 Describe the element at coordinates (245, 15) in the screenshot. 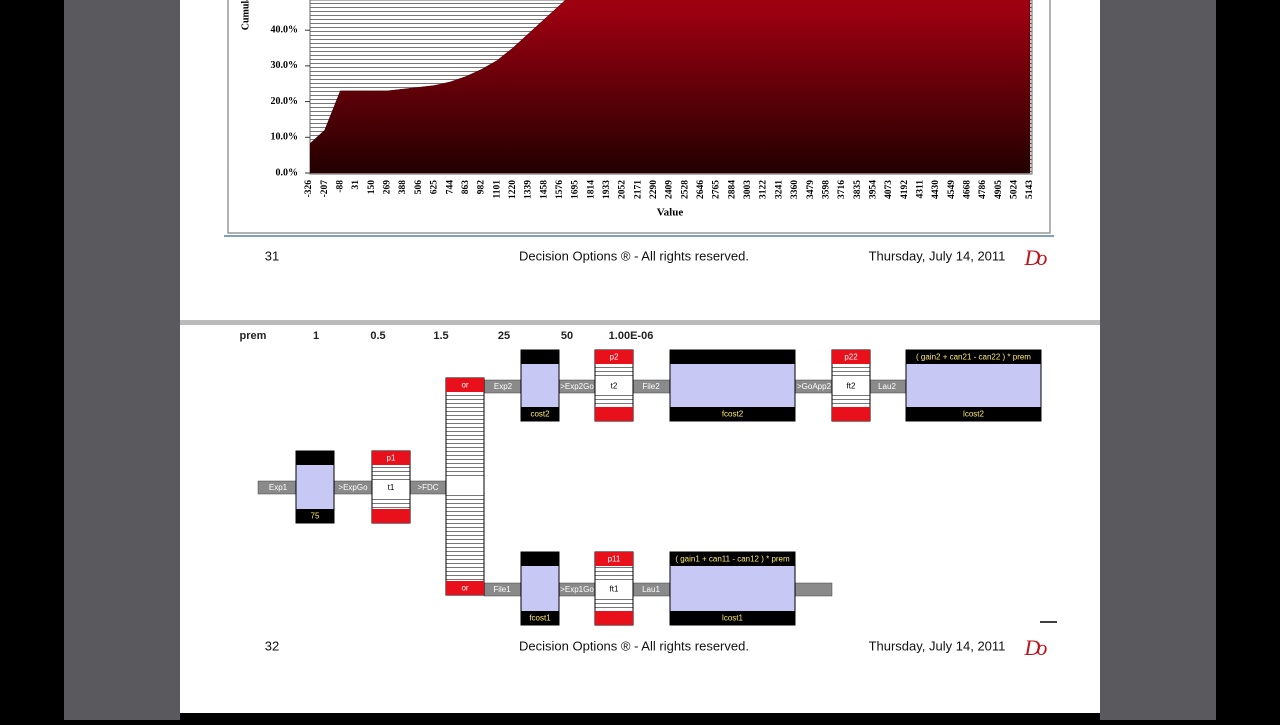

I see `y-axis-label: Cumulati` at that location.